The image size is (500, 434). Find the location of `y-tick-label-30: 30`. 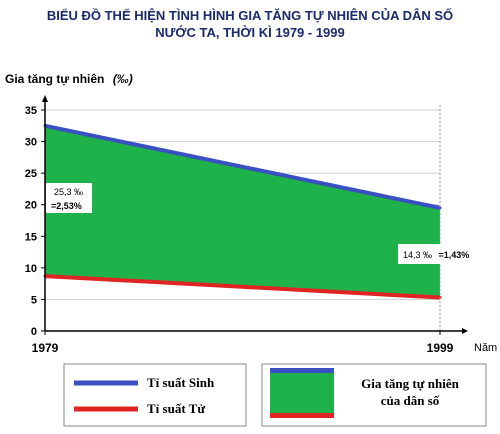

y-tick-label-30: 30 is located at coordinates (31, 143).